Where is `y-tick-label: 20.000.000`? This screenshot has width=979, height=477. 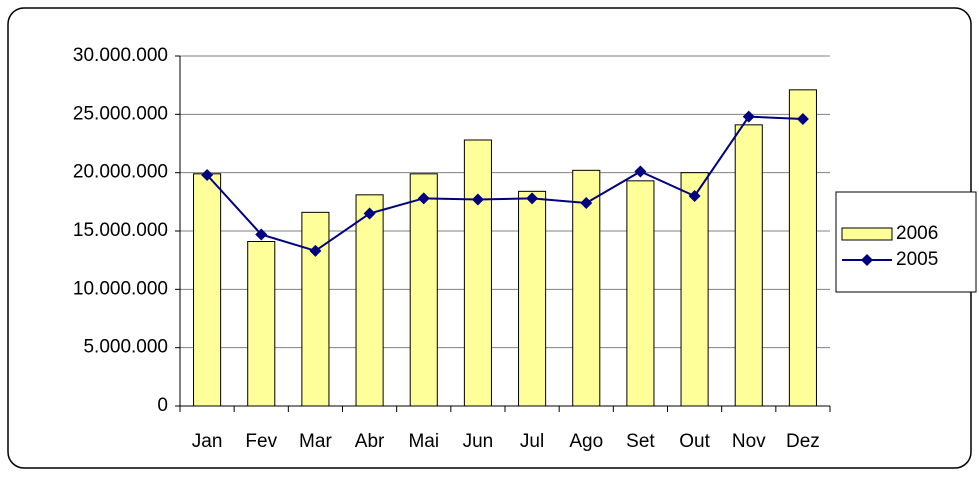
y-tick-label: 20.000.000 is located at coordinates (120, 172).